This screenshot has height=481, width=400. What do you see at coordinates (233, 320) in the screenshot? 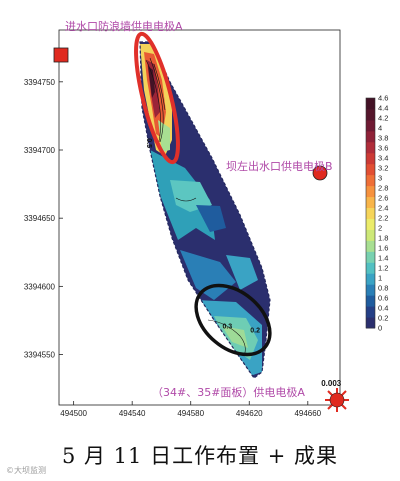
I see `anomaly-ellipse-black` at bounding box center [233, 320].